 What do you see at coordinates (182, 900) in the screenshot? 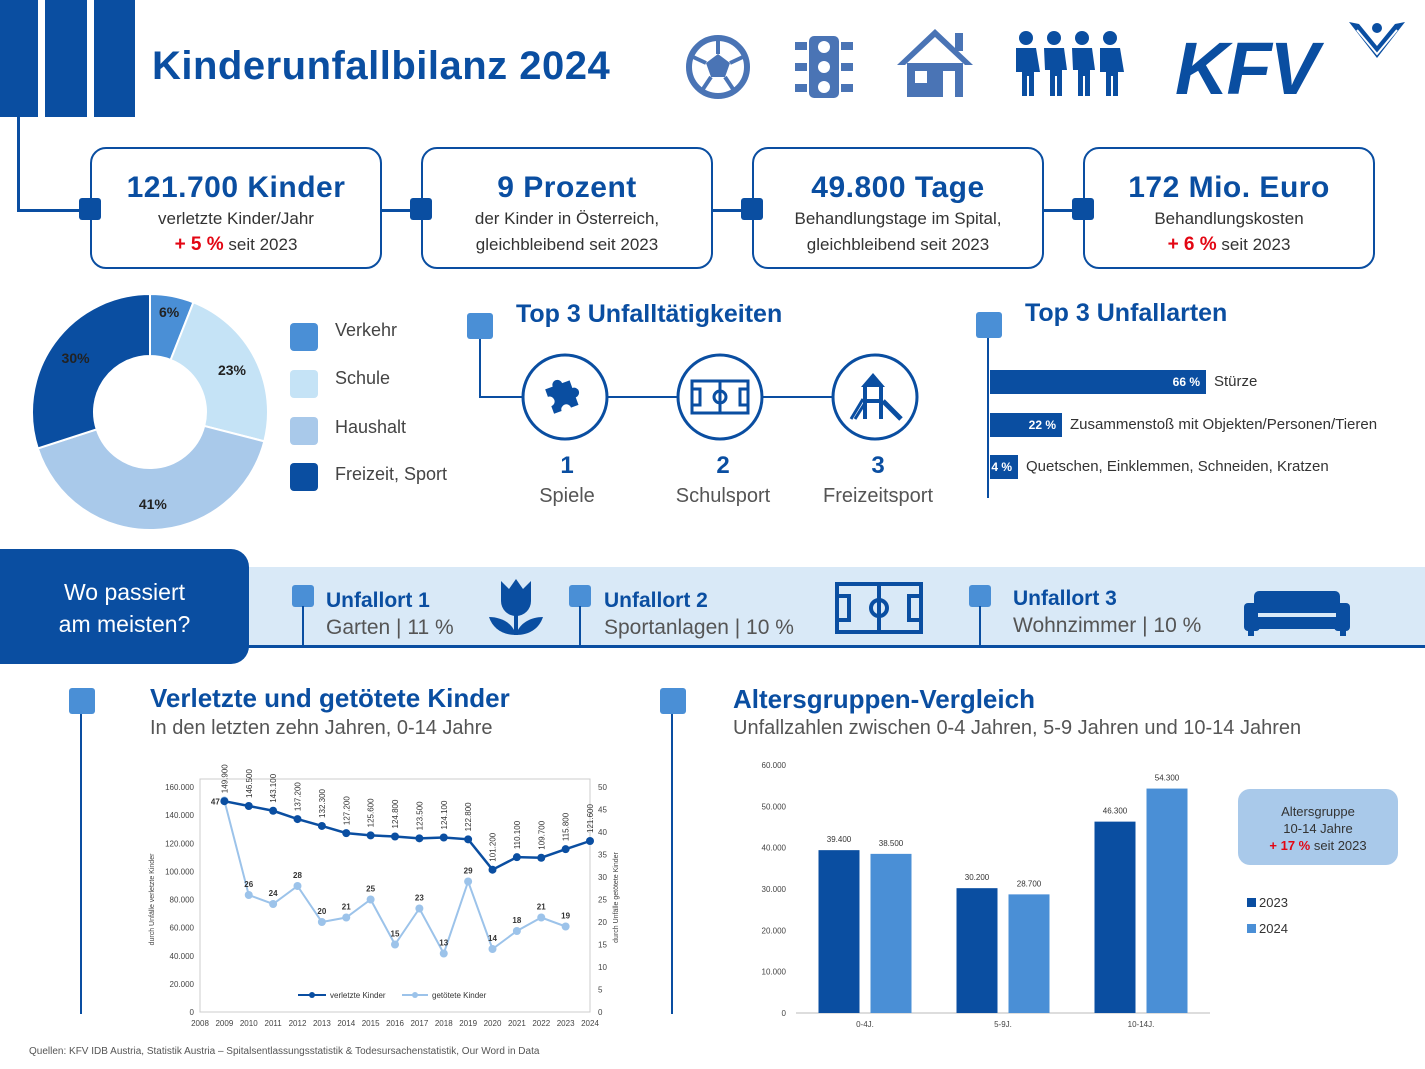
I see `y-tick-left: 80.000` at bounding box center [182, 900].